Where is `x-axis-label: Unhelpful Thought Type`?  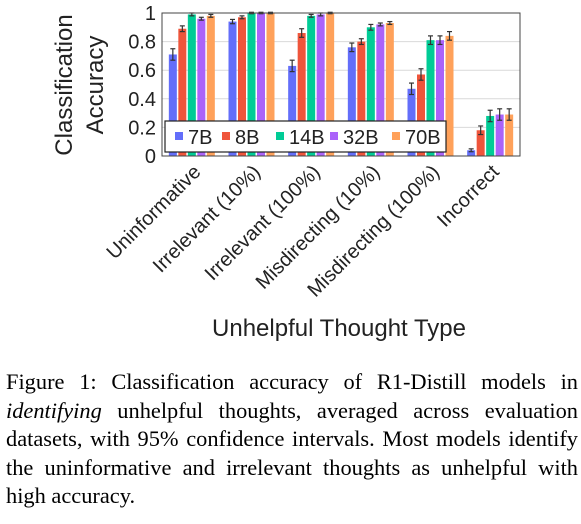
x-axis-label: Unhelpful Thought Type is located at coordinates (339, 328).